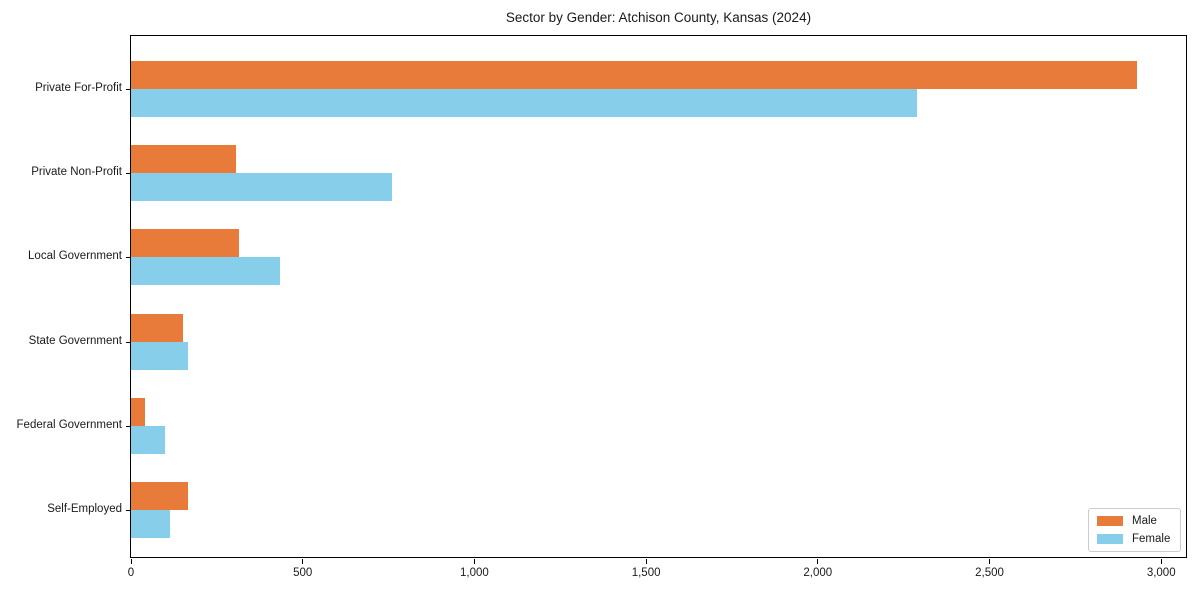 Image resolution: width=1200 pixels, height=600 pixels. Describe the element at coordinates (185, 243) in the screenshot. I see `bar-male-local-government` at that location.